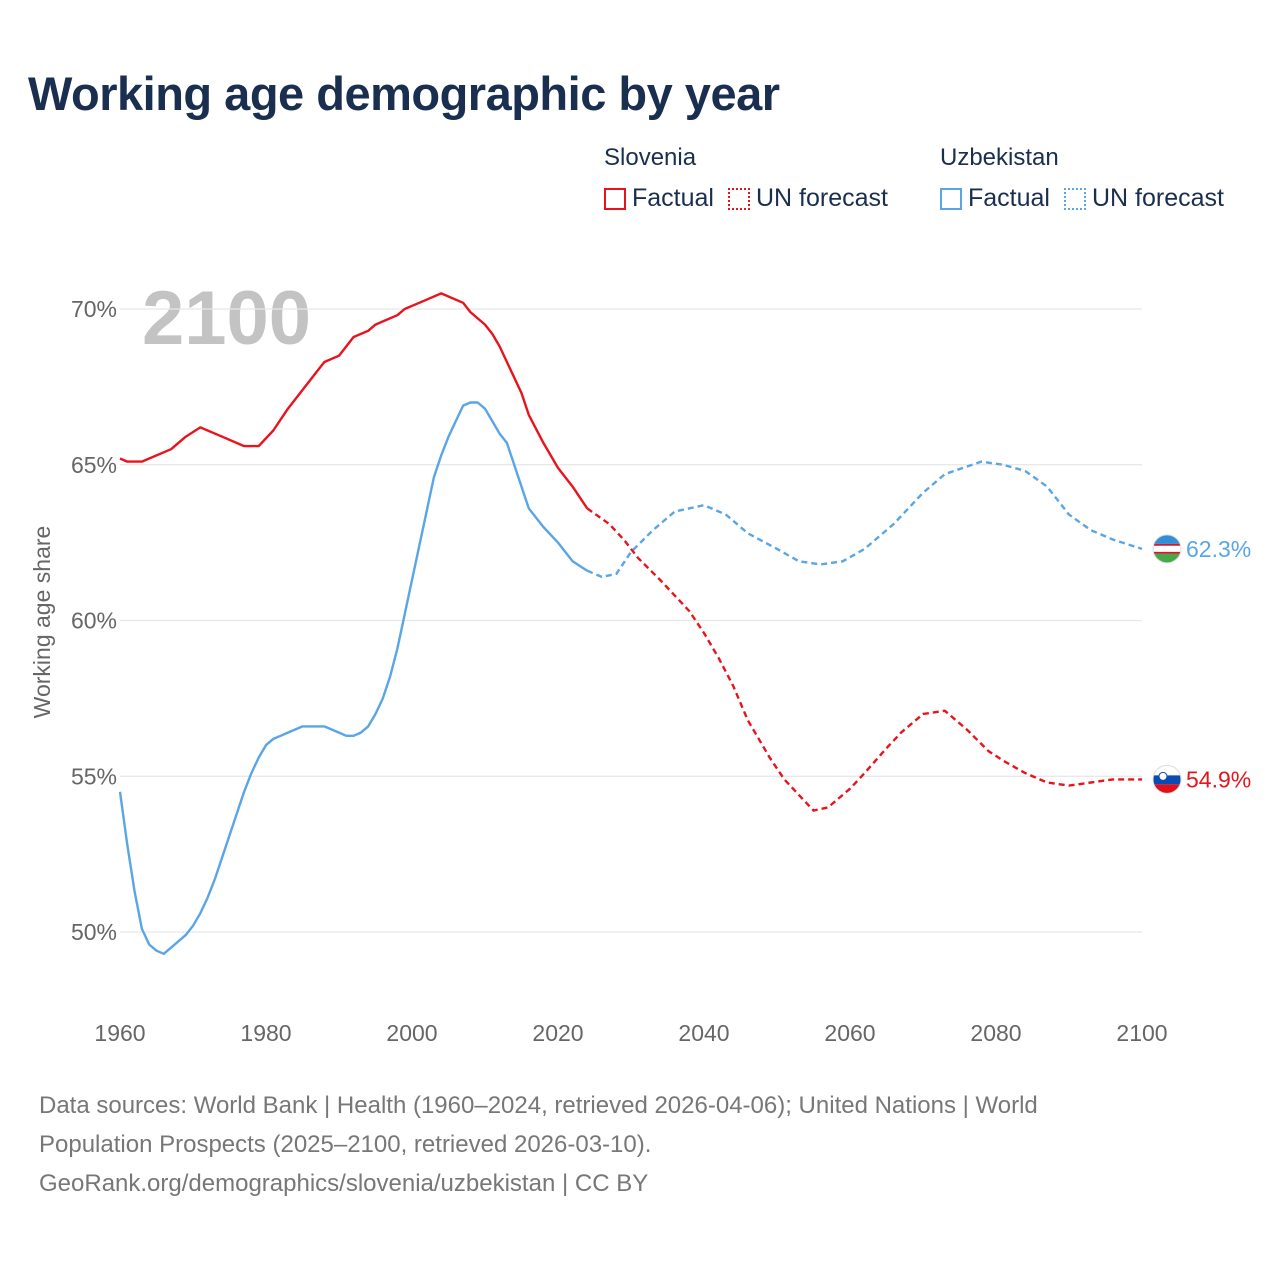  Describe the element at coordinates (650, 157) in the screenshot. I see `legend-country-name: Slovenia` at that location.